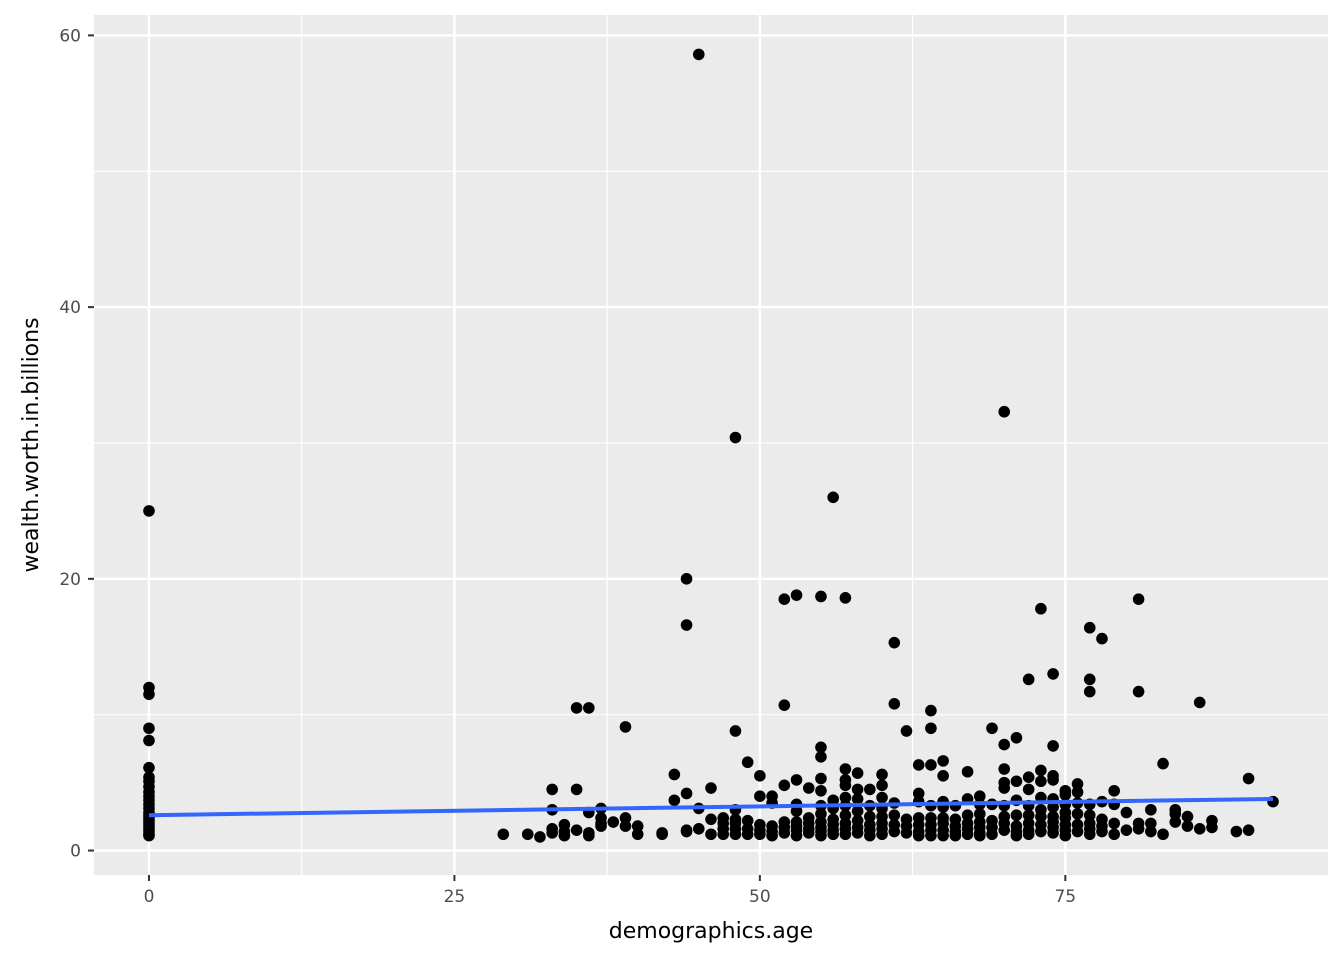 This screenshot has width=1344, height=960. I want to click on x-axis-title: demographics.age, so click(711, 931).